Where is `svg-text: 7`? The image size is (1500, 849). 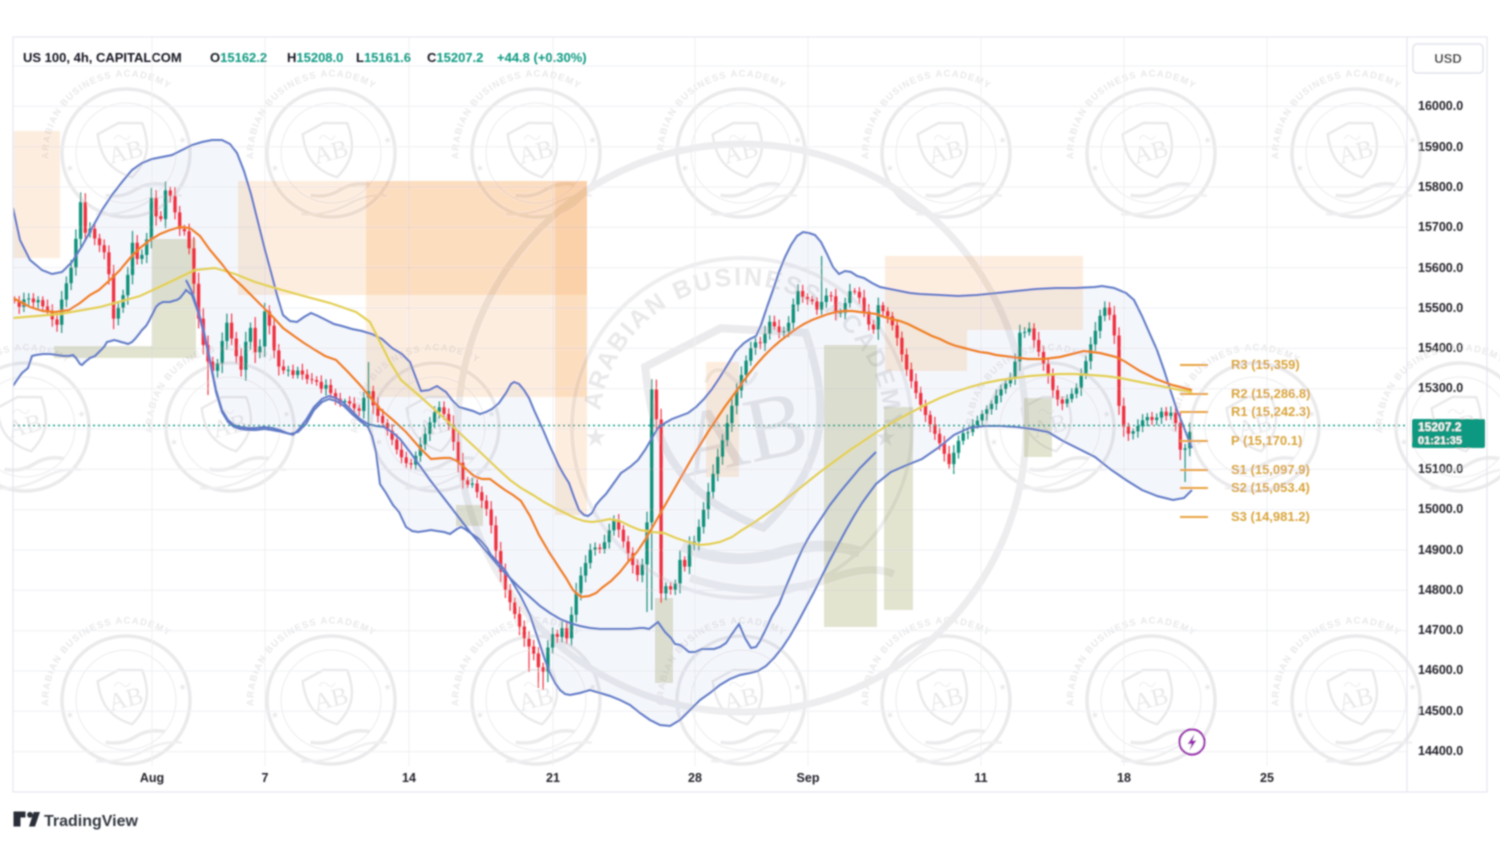 svg-text: 7 is located at coordinates (265, 778).